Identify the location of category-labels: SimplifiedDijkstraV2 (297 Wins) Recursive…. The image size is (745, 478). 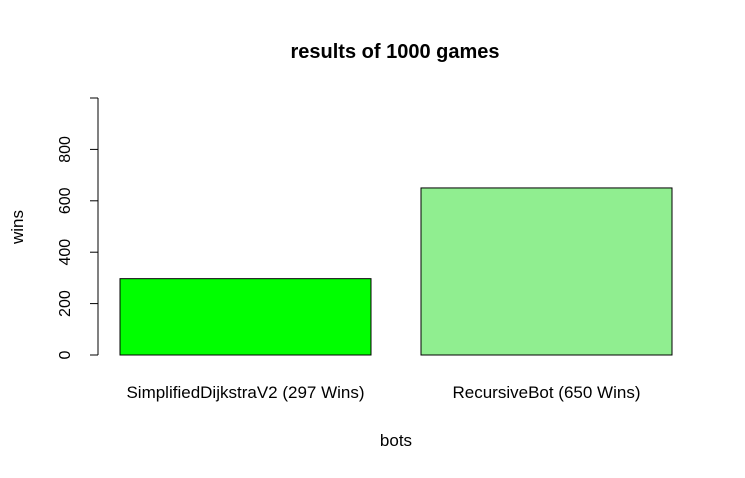
(383, 392).